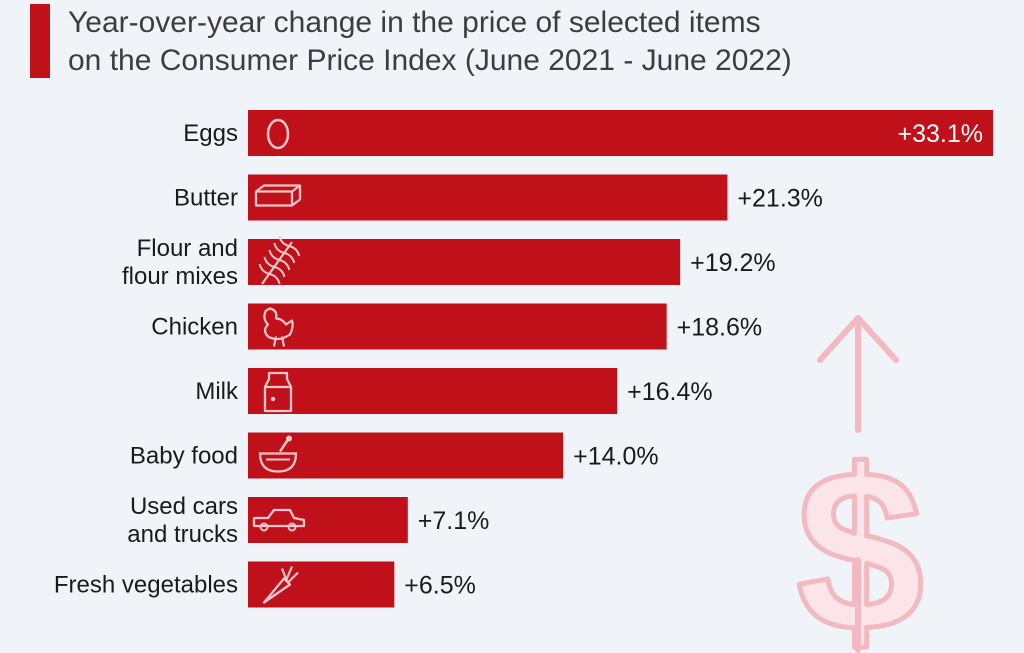 This screenshot has height=653, width=1024. I want to click on butter-icon, so click(278, 195).